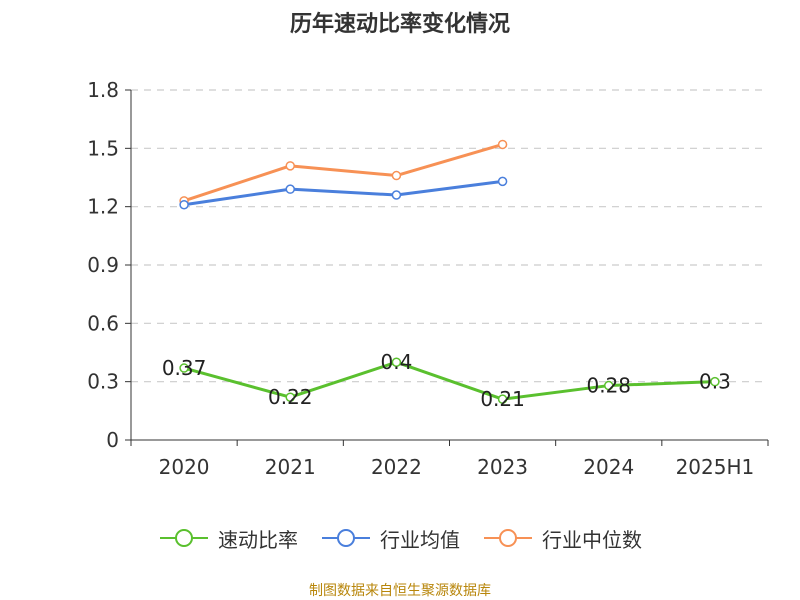 The width and height of the screenshot is (800, 600). What do you see at coordinates (103, 90) in the screenshot?
I see `y-tick-label: 1.8` at bounding box center [103, 90].